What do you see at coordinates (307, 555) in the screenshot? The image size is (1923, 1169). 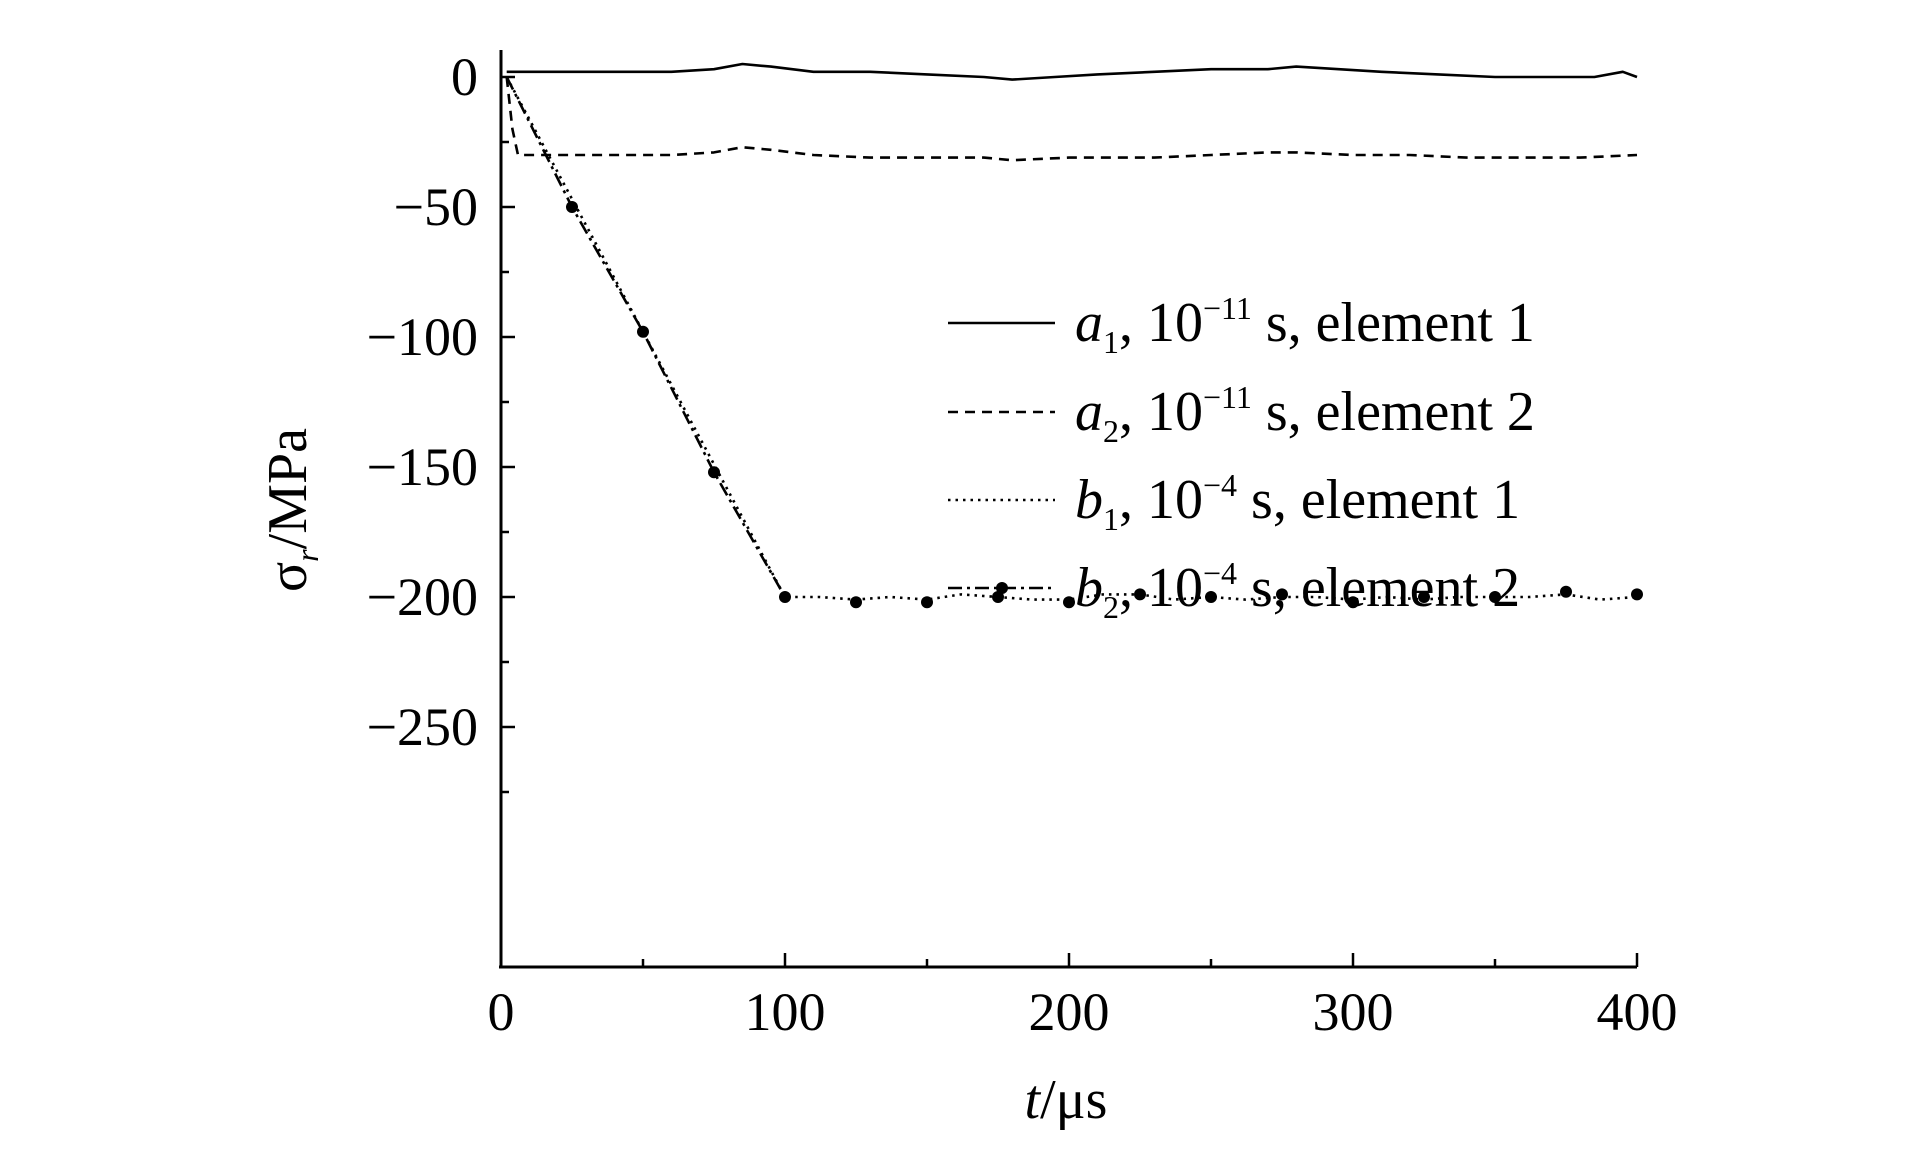 I see `y-axis-subscript: r` at bounding box center [307, 555].